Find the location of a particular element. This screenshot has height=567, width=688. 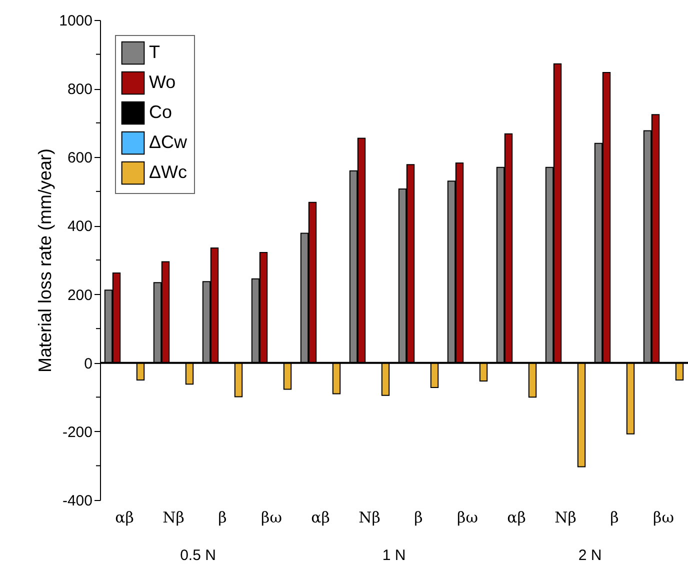

y-tick-label: 800 is located at coordinates (79, 89).